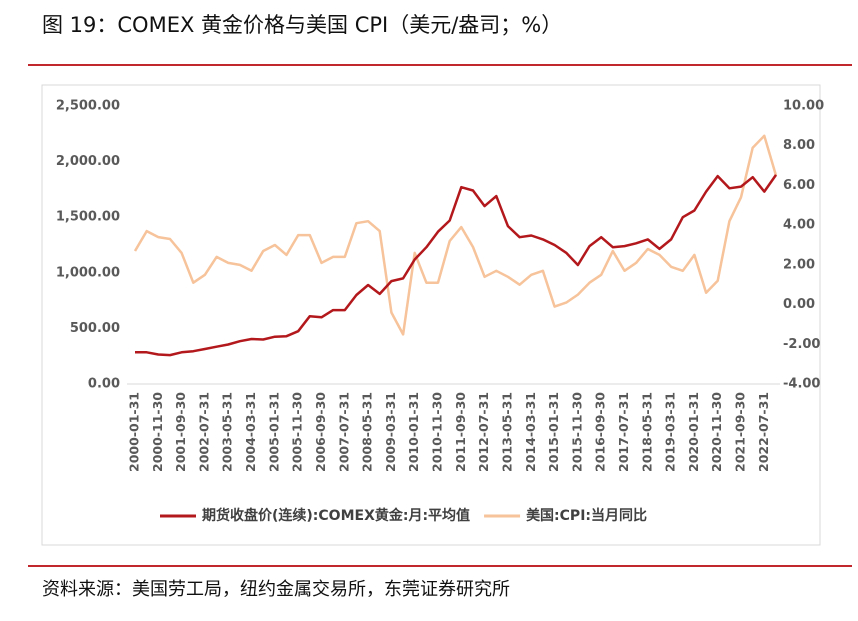  What do you see at coordinates (302, 25) in the screenshot?
I see `chart-title: 图 19：COMEX 黄金价格与美国 CPI（美元/盎司；%）` at bounding box center [302, 25].